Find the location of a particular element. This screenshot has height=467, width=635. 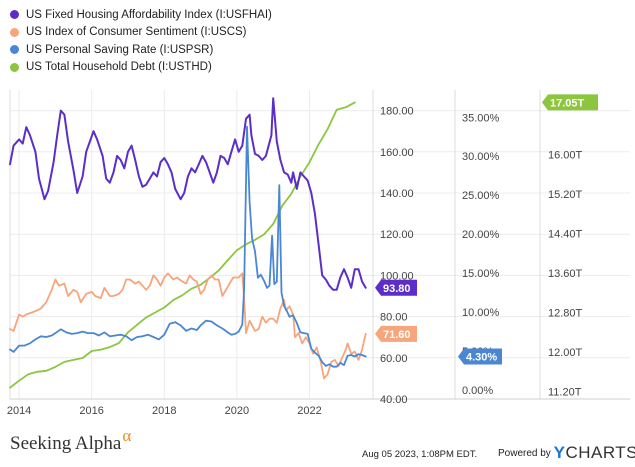

left-axis-tick-2: 80.00 is located at coordinates (394, 318).